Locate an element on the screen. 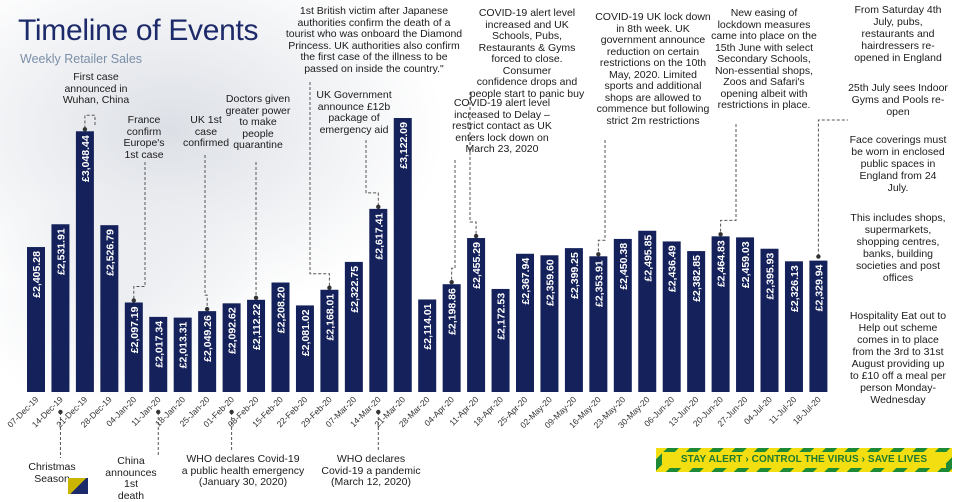 The image size is (960, 502). logo-icon is located at coordinates (78, 486).